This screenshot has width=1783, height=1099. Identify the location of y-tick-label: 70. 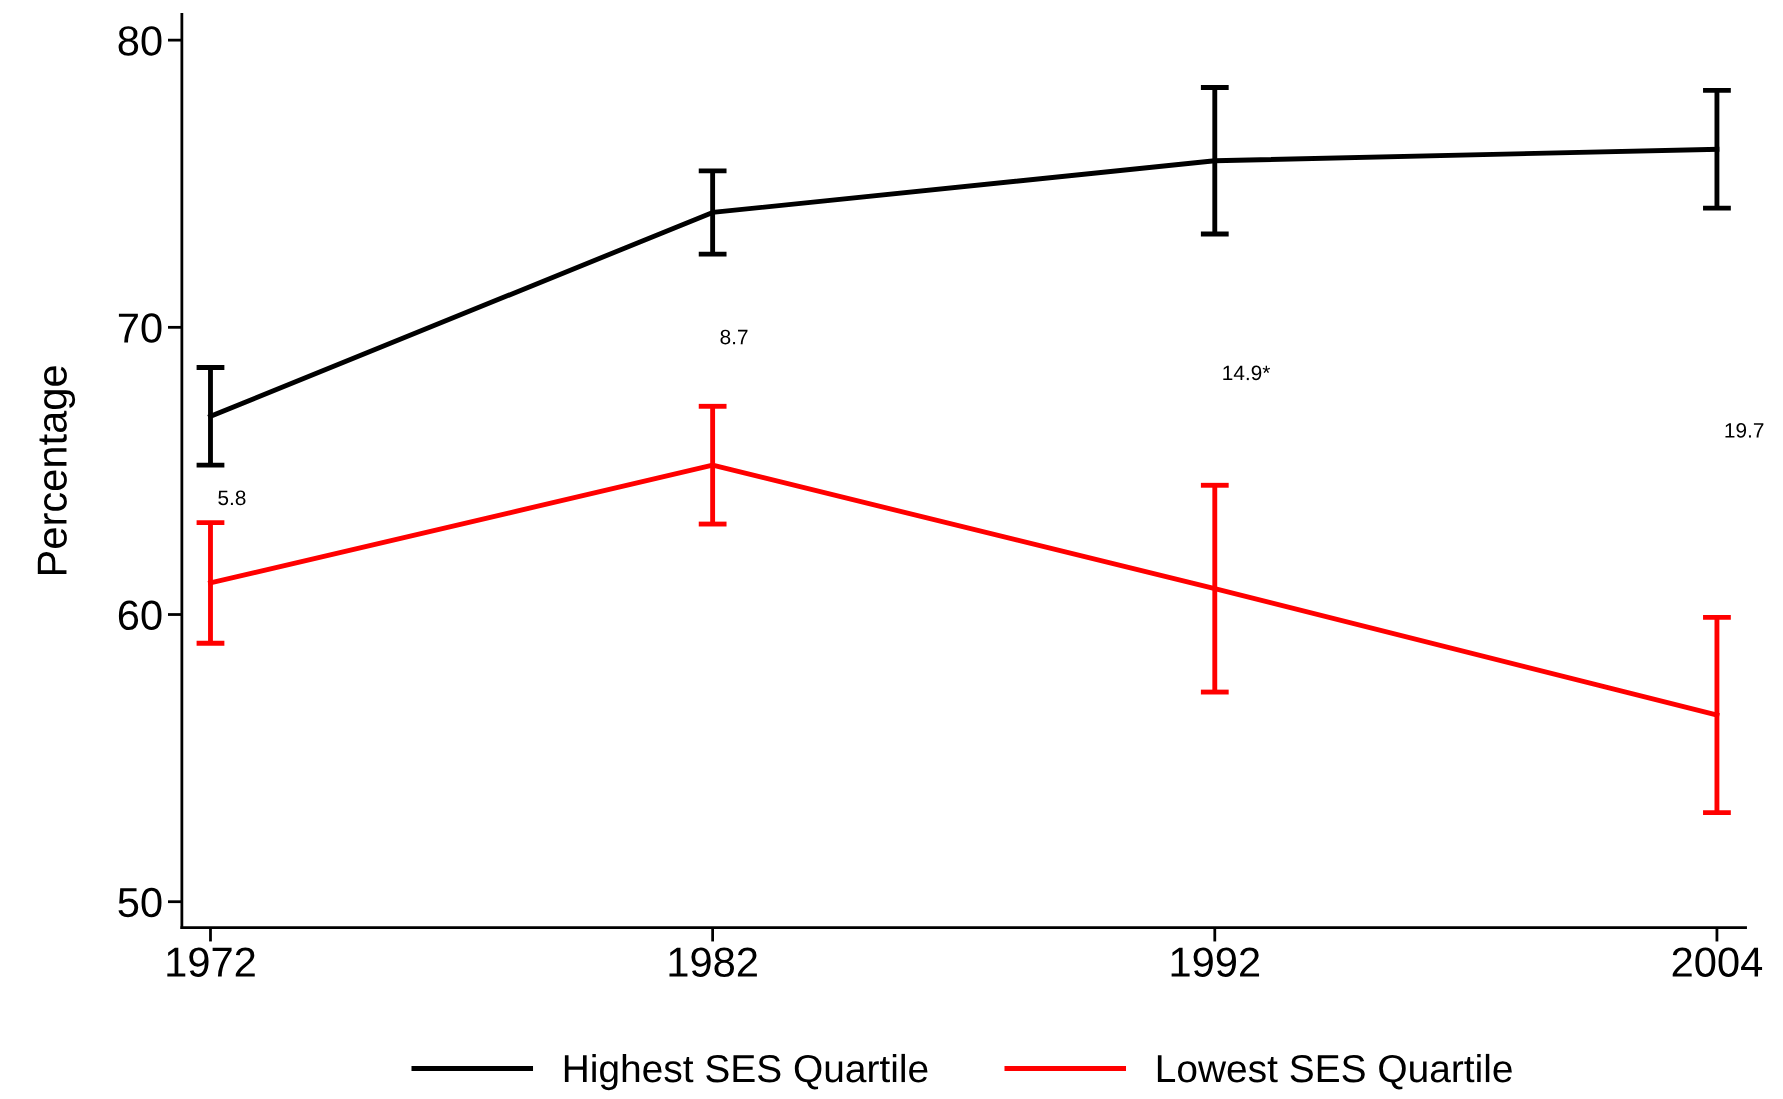
(140, 328).